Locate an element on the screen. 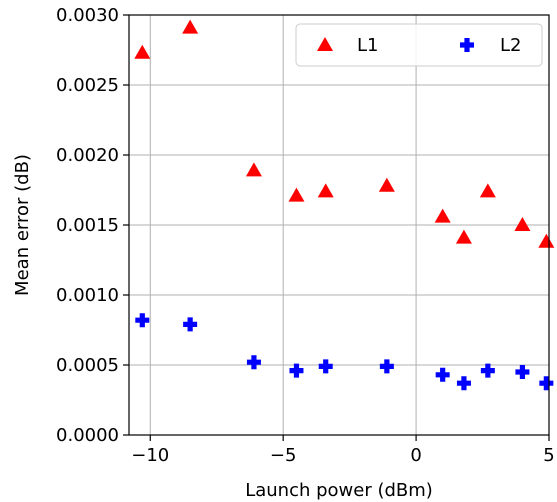 This screenshot has height=502, width=557. y-tick-label: 0.0000 is located at coordinates (87, 435).